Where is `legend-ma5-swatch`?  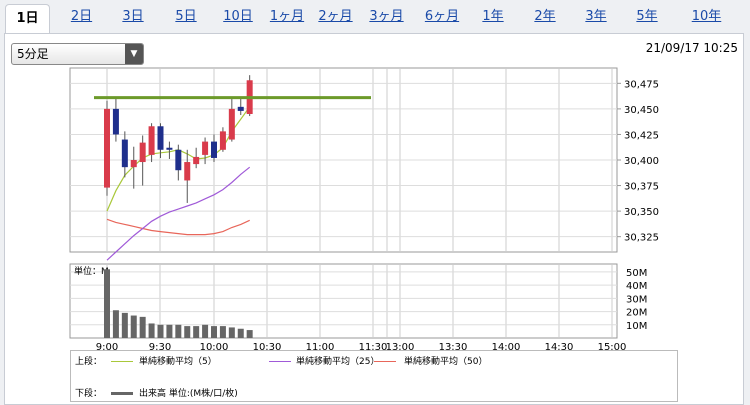
legend-ma5-swatch is located at coordinates (122, 361).